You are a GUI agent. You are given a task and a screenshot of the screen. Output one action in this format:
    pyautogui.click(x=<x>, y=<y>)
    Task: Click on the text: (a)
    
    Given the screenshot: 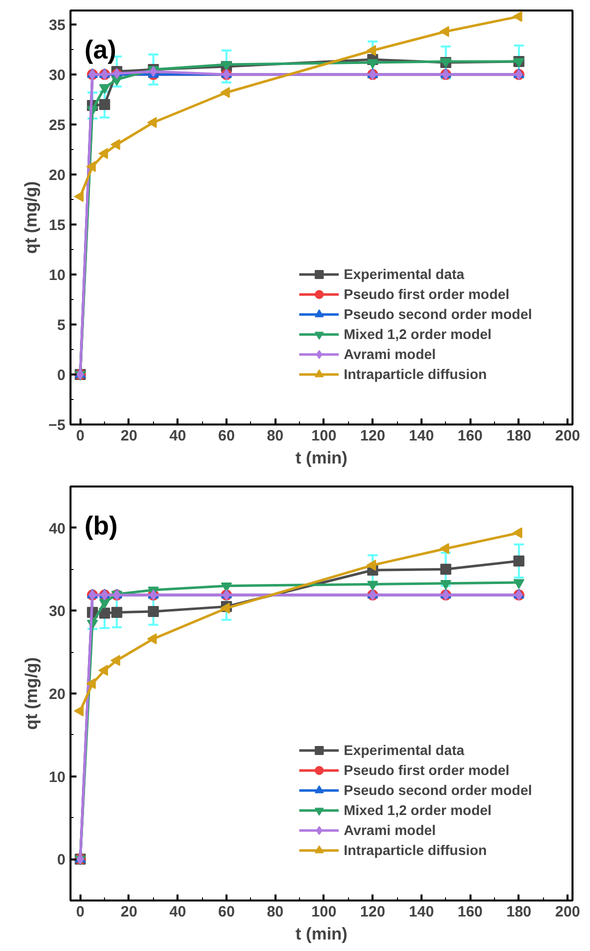 What is the action you would take?
    pyautogui.click(x=100, y=49)
    